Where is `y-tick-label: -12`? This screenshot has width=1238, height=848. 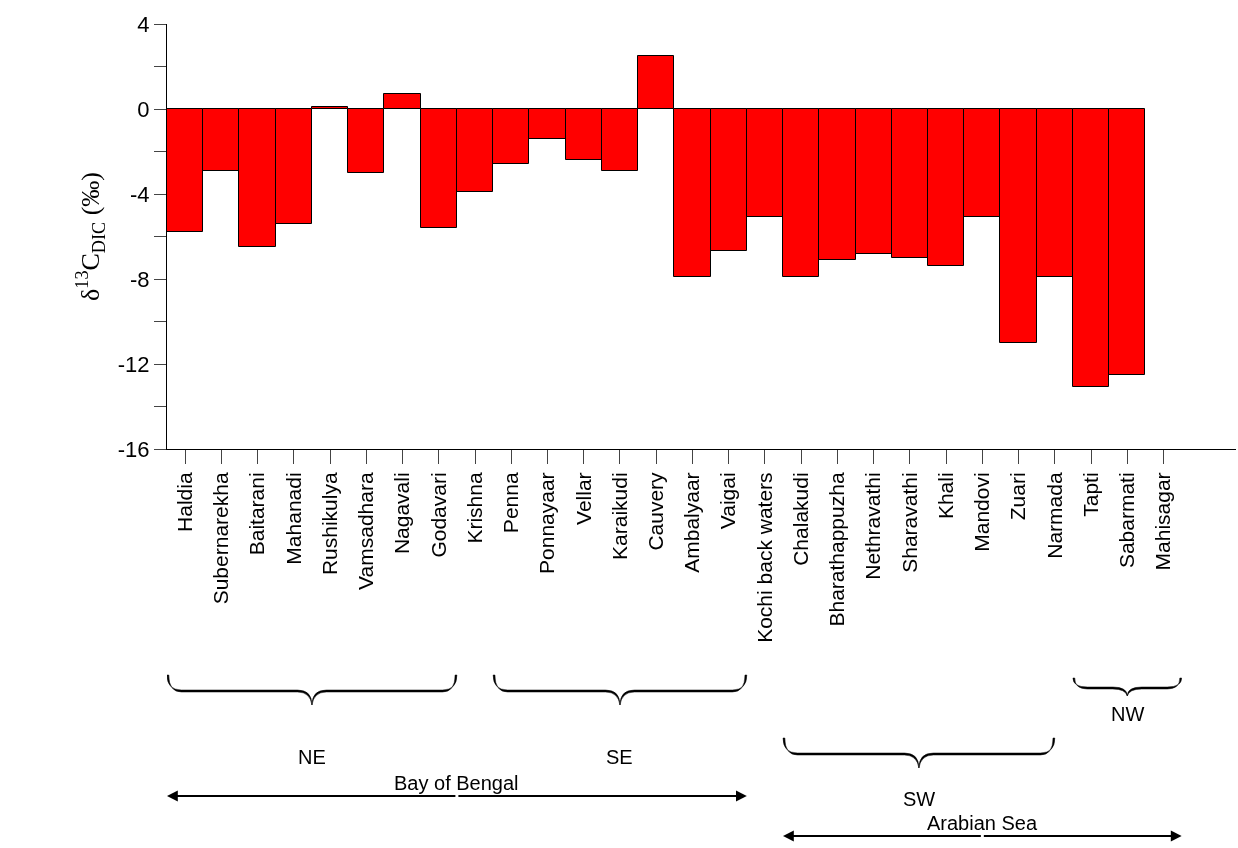
y-tick-label: -12 is located at coordinates (133, 364).